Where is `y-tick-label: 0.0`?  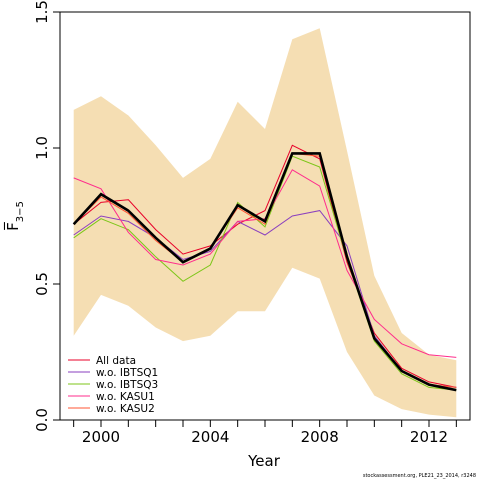 y-tick-label: 0.0 is located at coordinates (42, 420).